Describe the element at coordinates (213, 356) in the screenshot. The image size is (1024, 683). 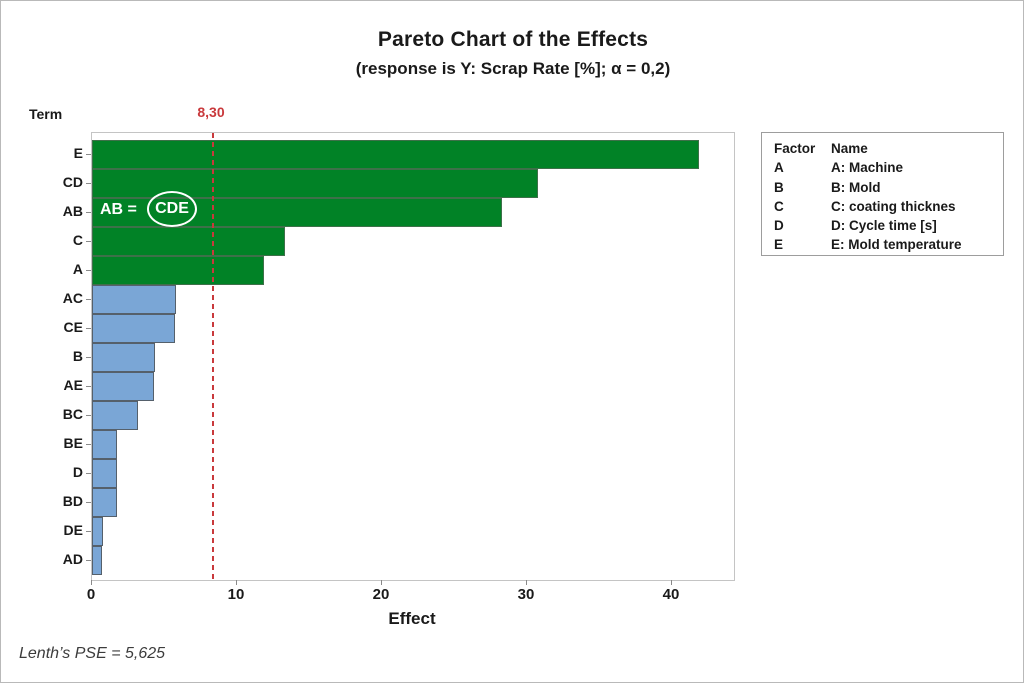
I see `reference-line` at that location.